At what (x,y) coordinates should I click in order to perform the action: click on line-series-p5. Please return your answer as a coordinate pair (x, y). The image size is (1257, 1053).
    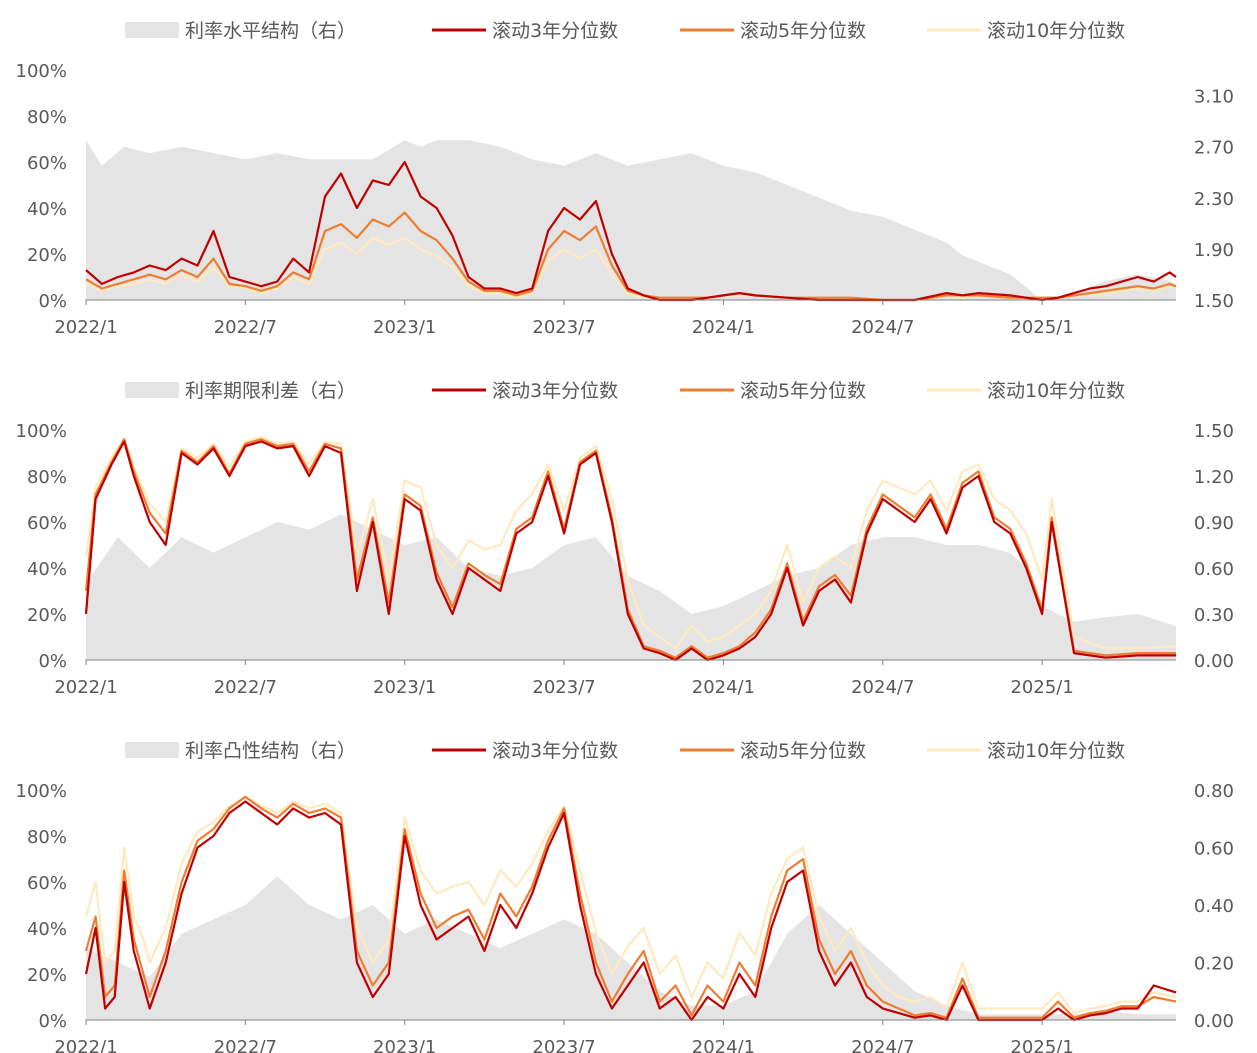
    Looking at the image, I should click on (631, 256).